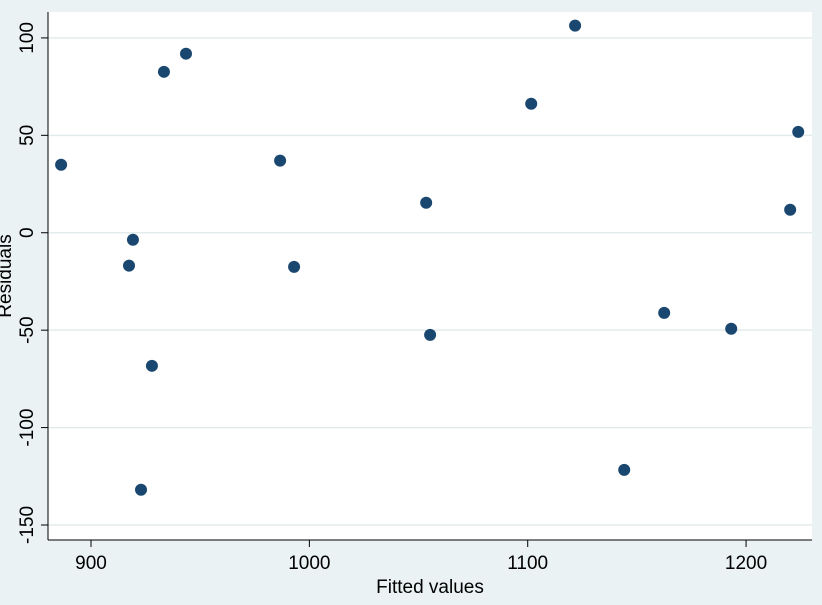 The width and height of the screenshot is (822, 605). I want to click on x-tick-label: 1100, so click(527, 563).